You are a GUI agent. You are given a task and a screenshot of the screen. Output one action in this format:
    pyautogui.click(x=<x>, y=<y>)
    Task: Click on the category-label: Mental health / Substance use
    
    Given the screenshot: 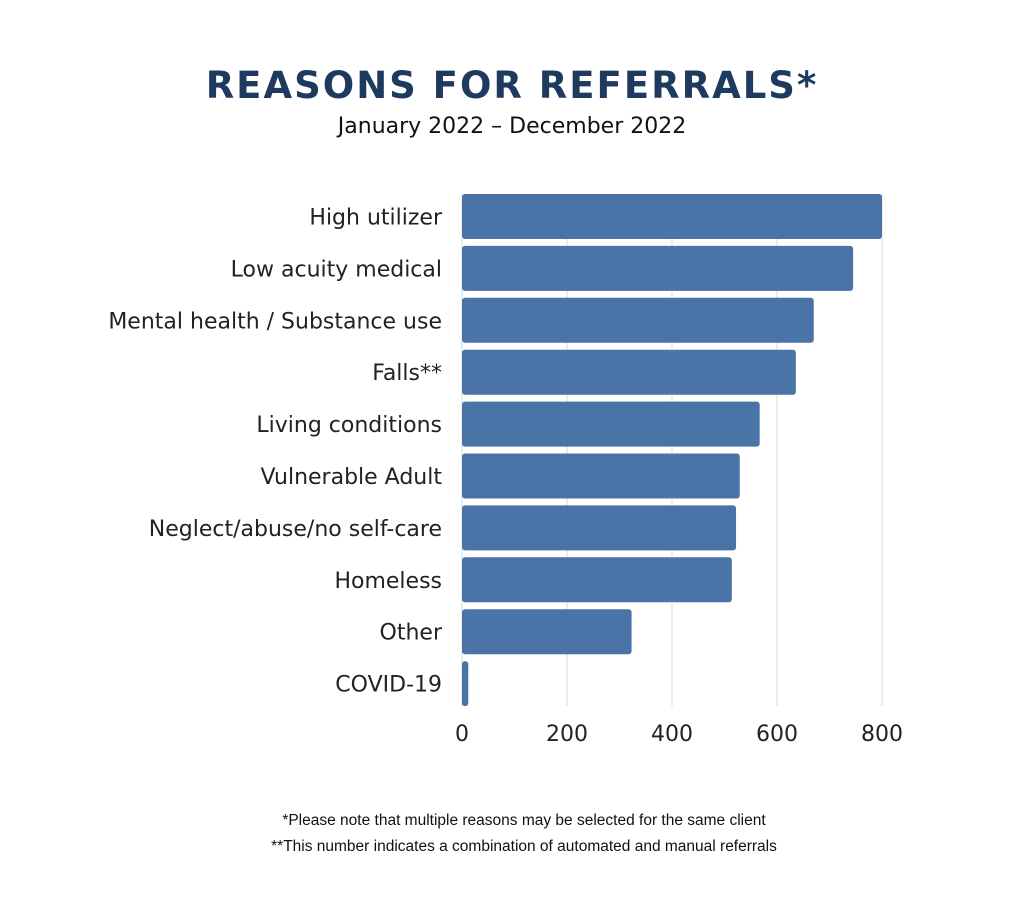 What is the action you would take?
    pyautogui.click(x=275, y=321)
    